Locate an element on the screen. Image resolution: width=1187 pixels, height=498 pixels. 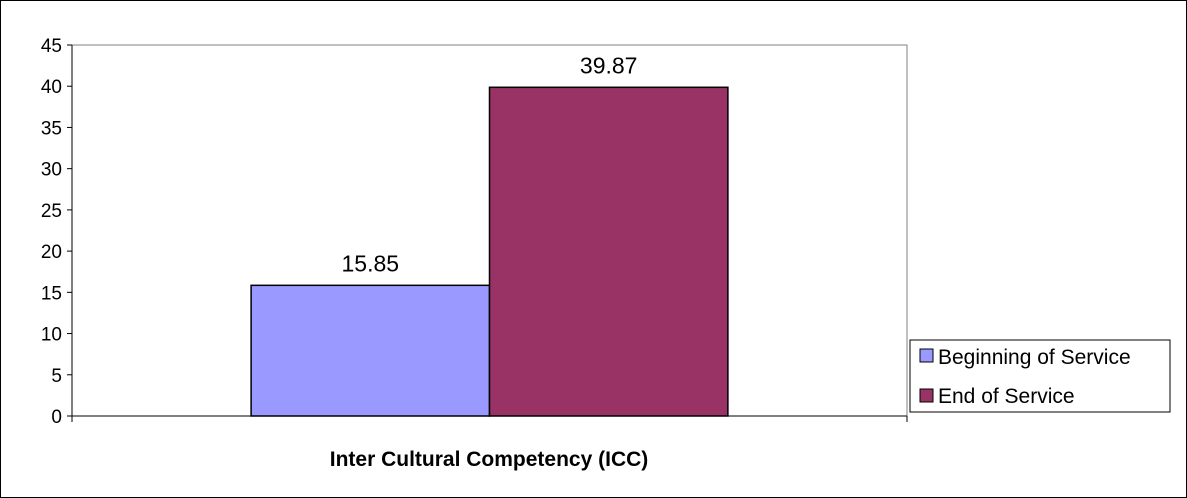
category-label: Inter Cultural Competency (ICC) is located at coordinates (489, 459).